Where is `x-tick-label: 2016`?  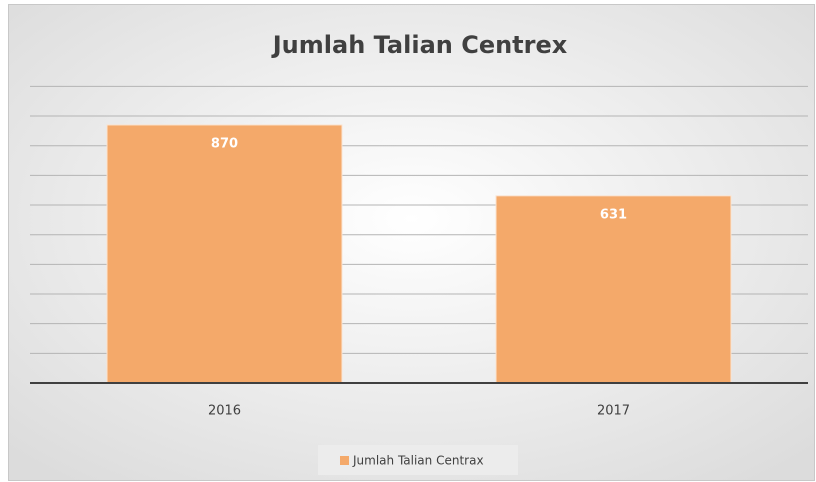
x-tick-label: 2016 is located at coordinates (224, 411).